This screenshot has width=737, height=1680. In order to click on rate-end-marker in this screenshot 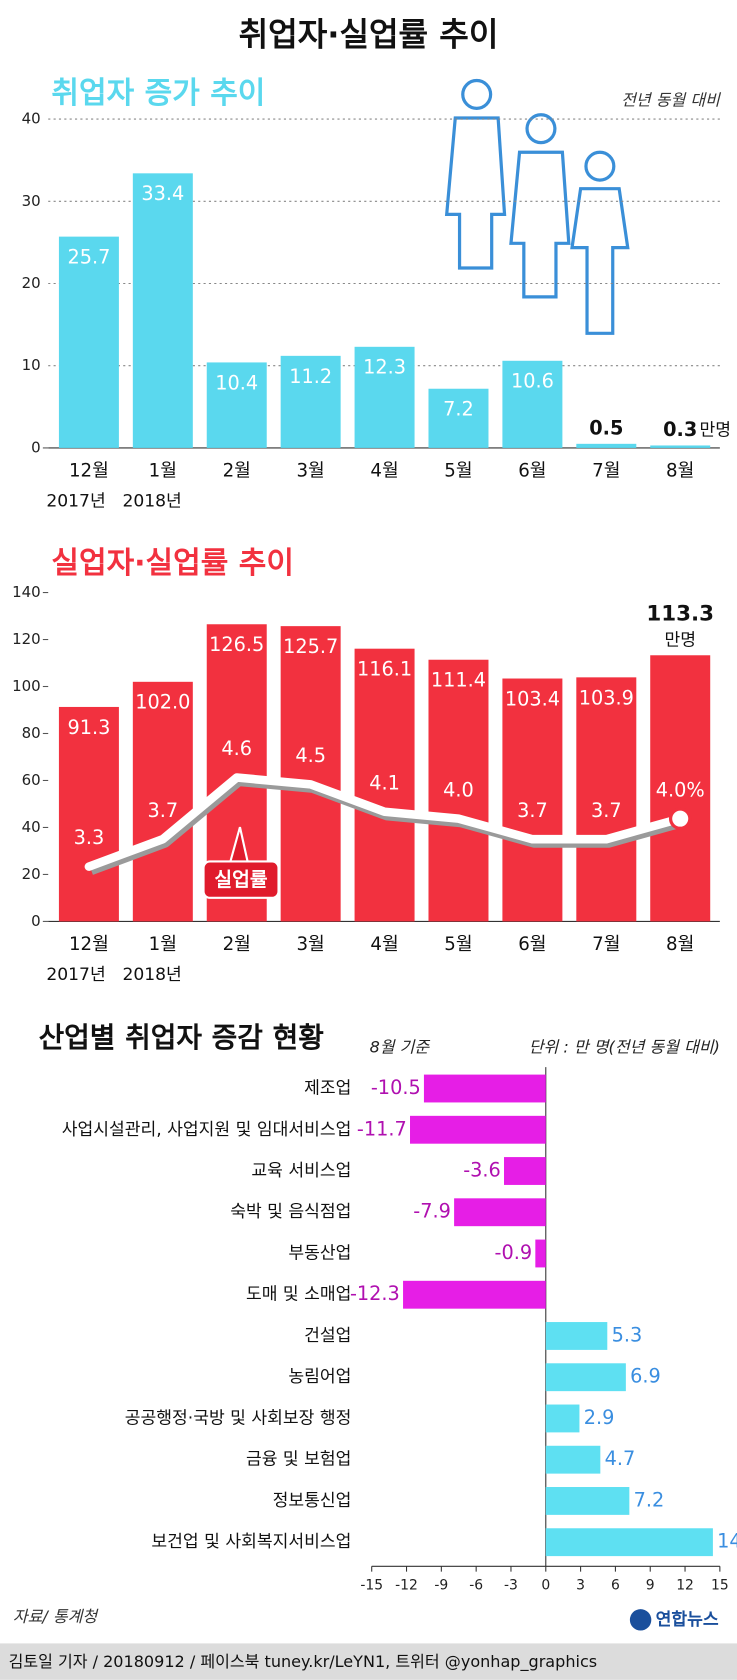, I will do `click(680, 818)`.